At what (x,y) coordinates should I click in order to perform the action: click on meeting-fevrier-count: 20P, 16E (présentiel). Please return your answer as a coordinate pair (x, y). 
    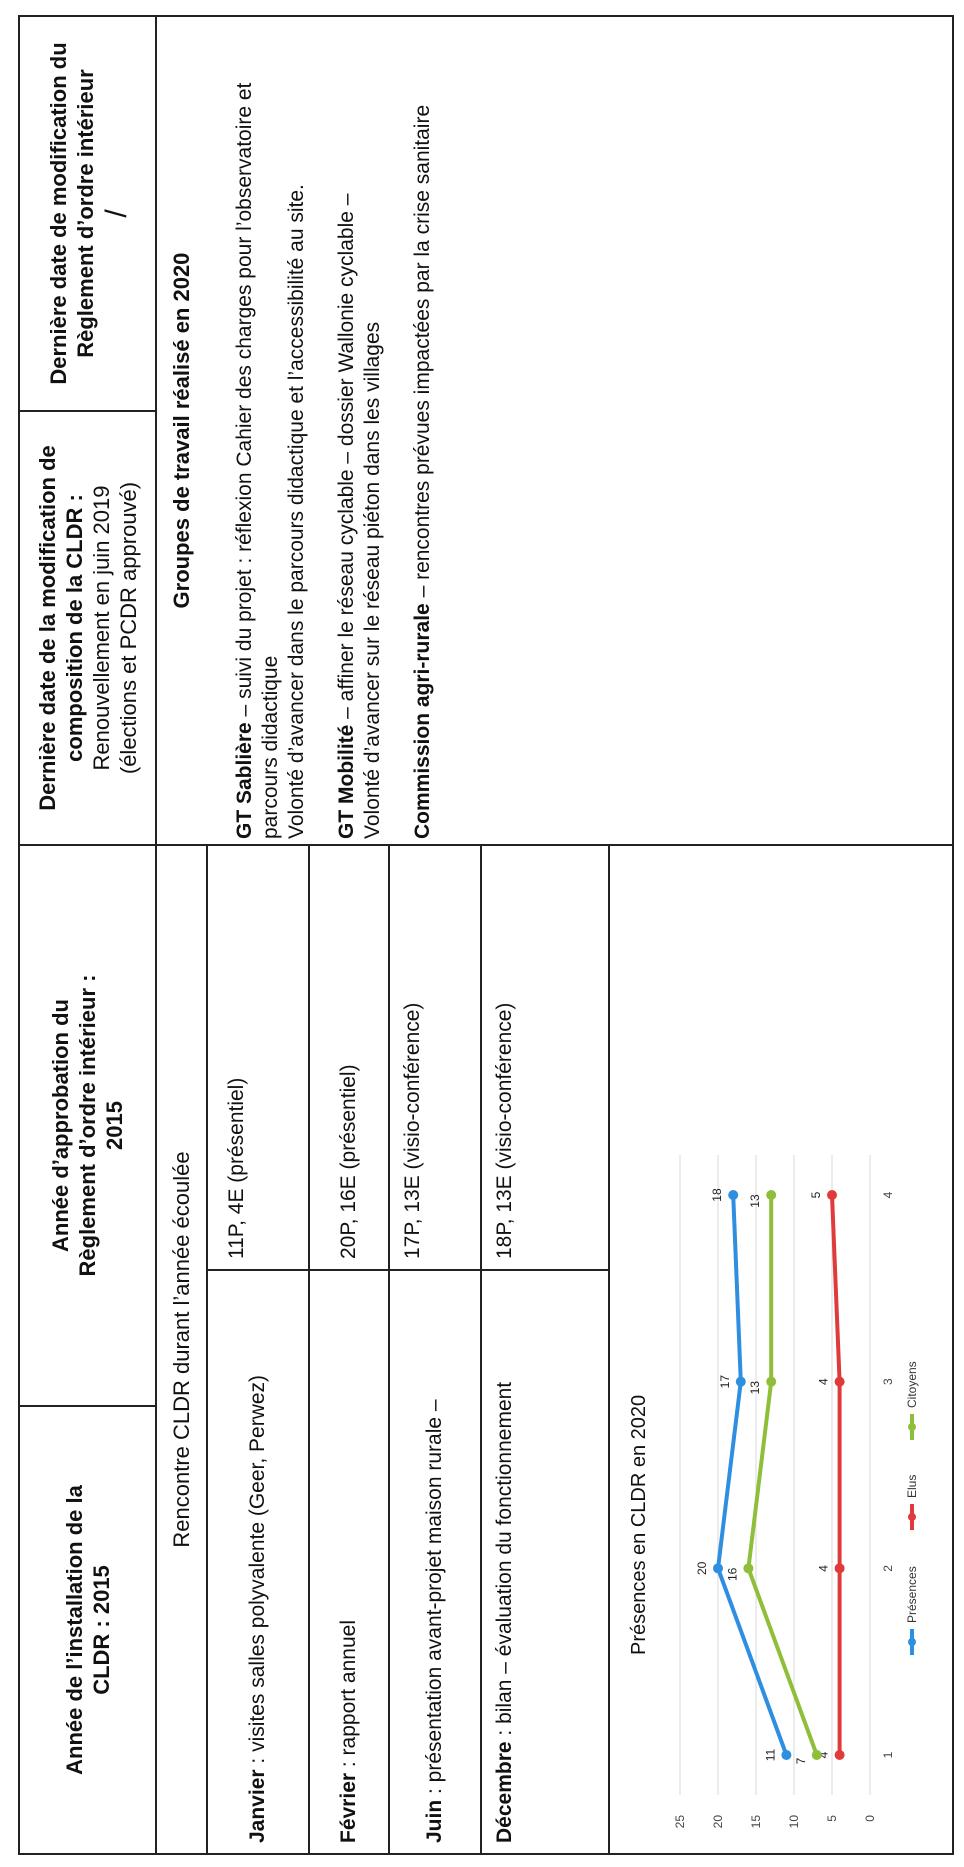
    Looking at the image, I should click on (348, 1161).